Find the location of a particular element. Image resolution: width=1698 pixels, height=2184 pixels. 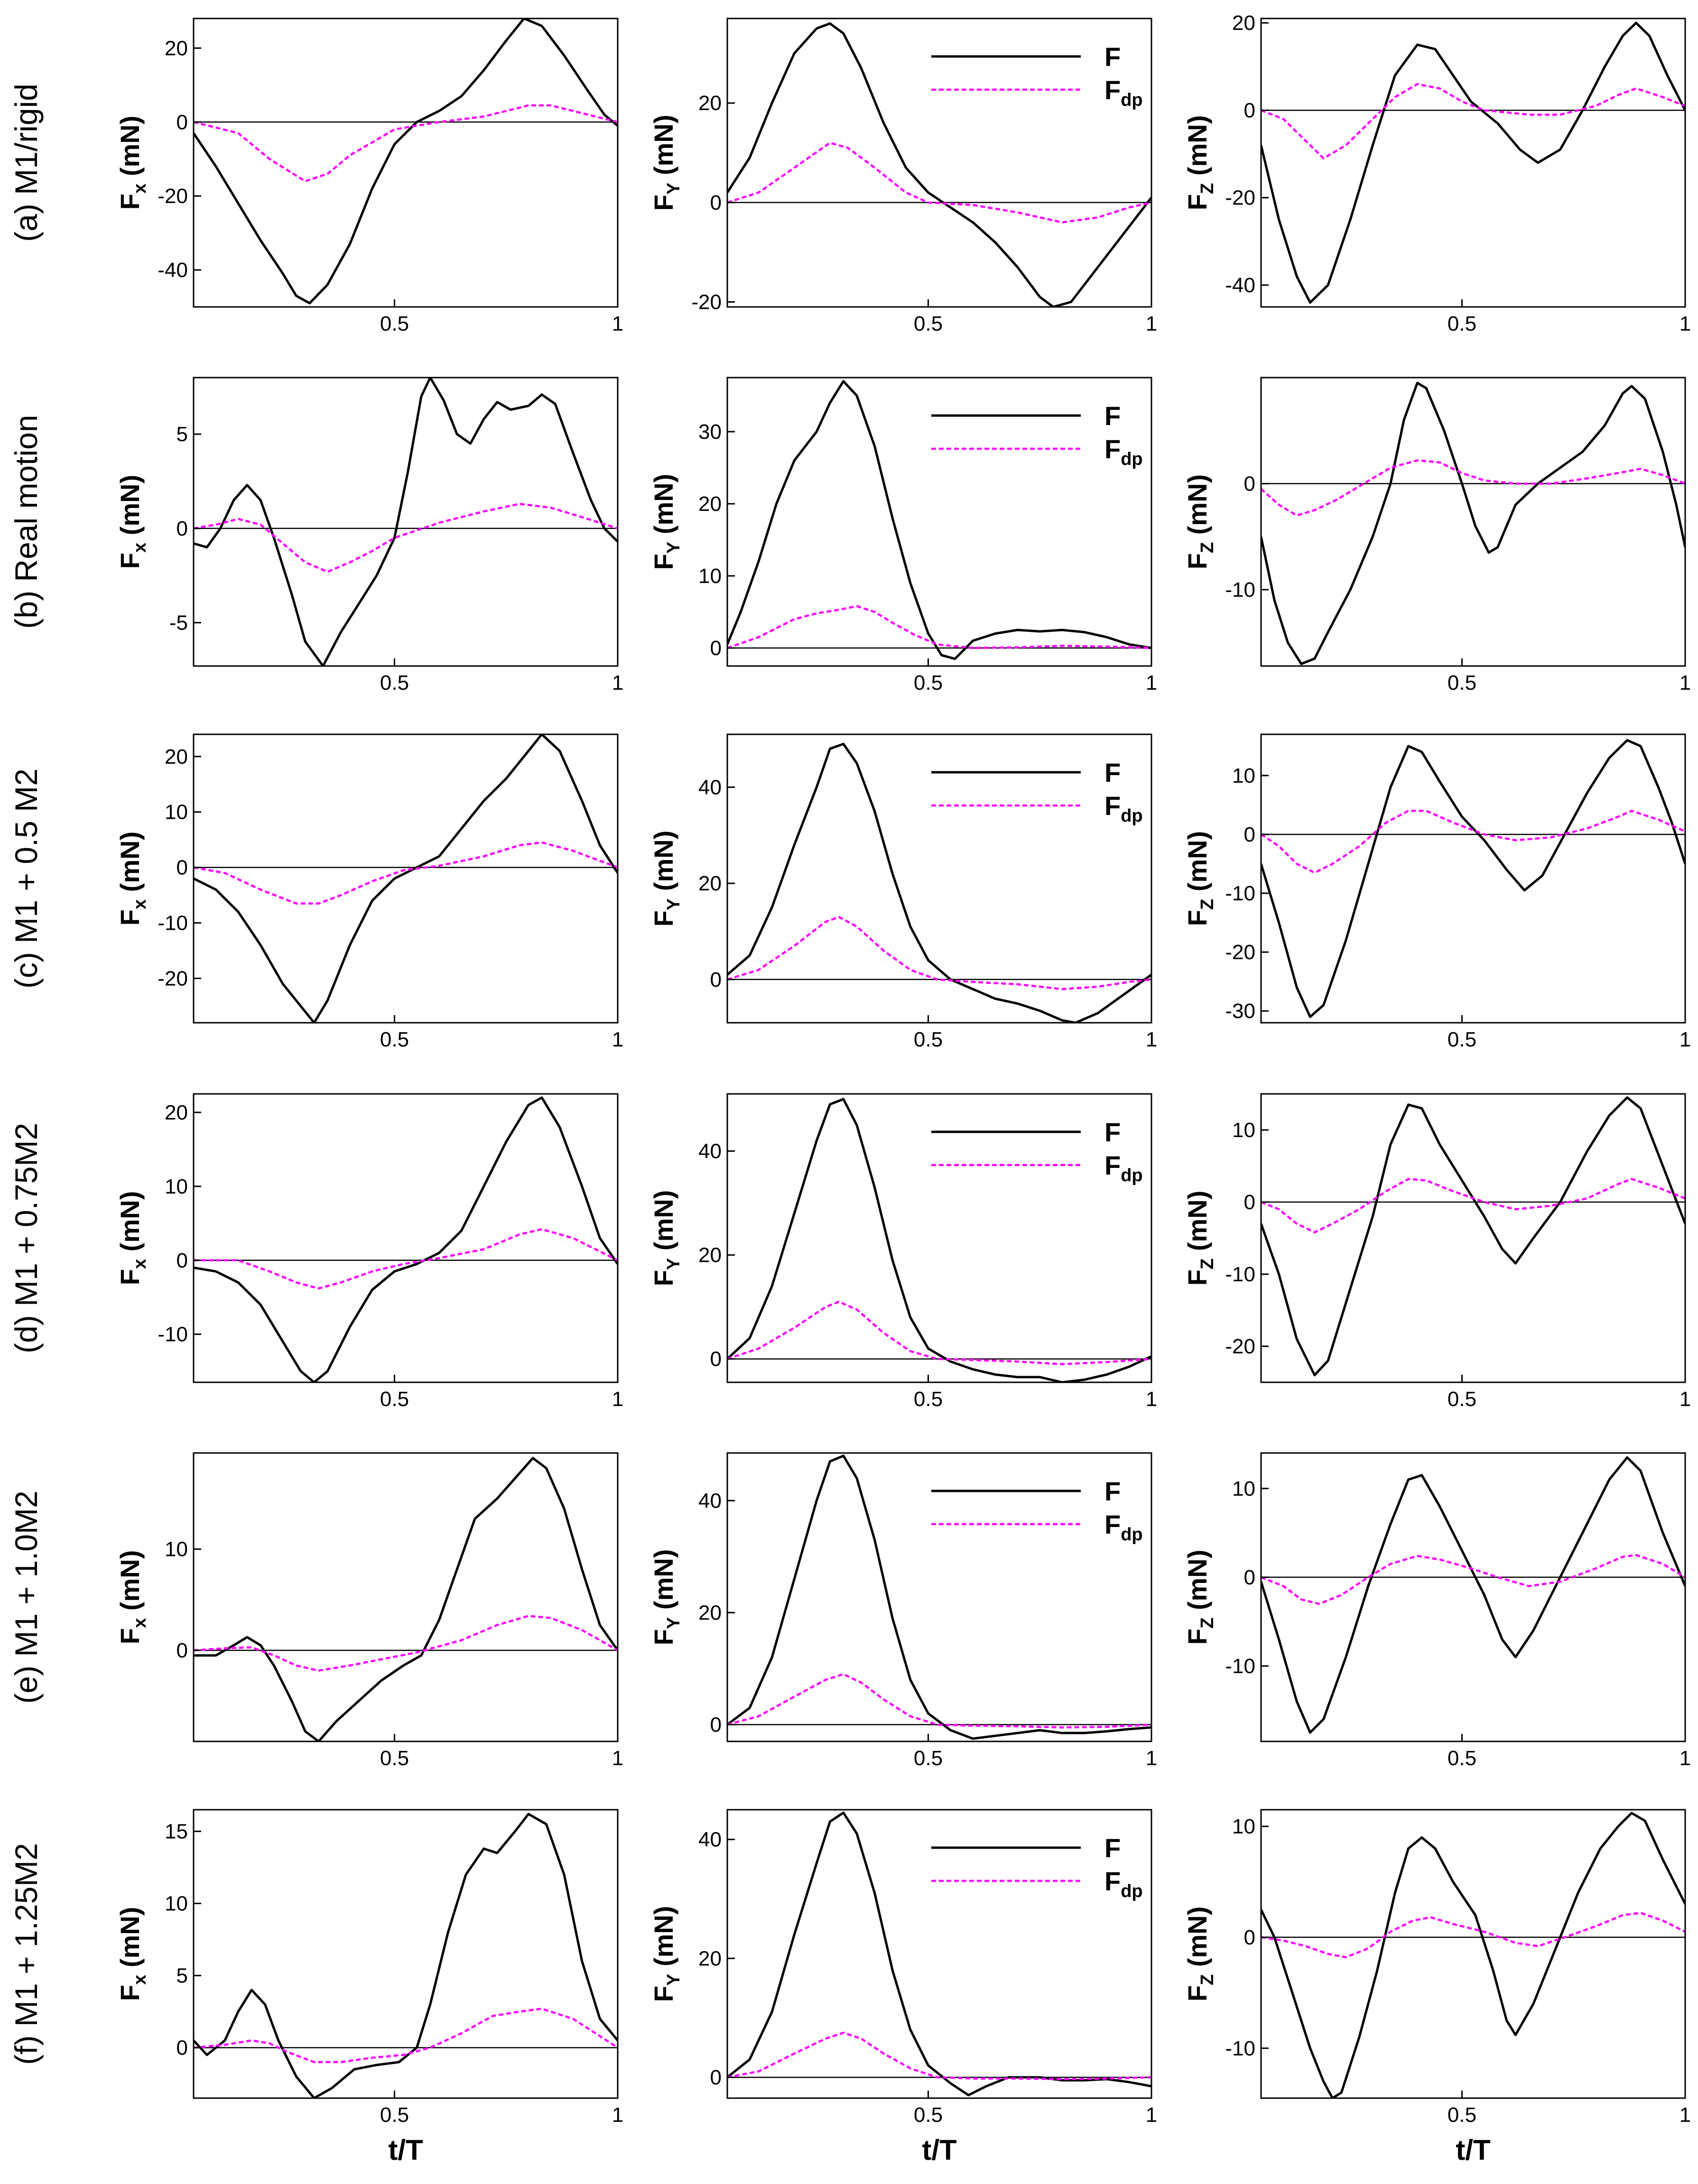

chart-0-ytick-label-2: 0 is located at coordinates (182, 123).